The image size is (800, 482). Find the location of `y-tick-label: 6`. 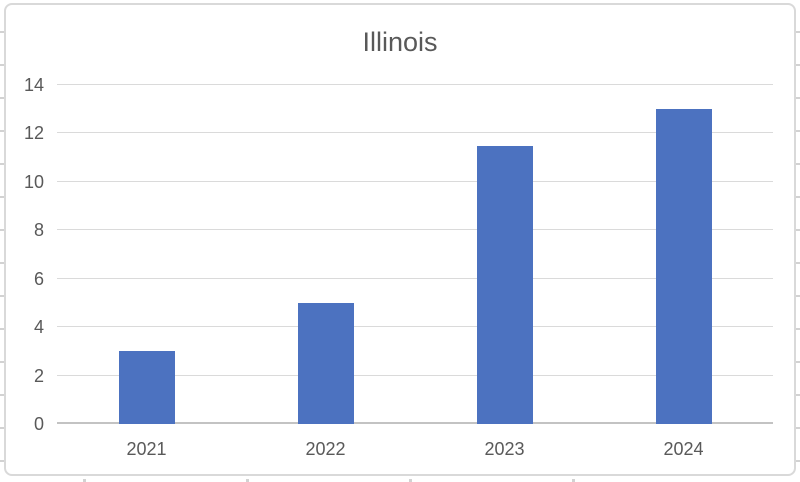

y-tick-label: 6 is located at coordinates (38, 278).